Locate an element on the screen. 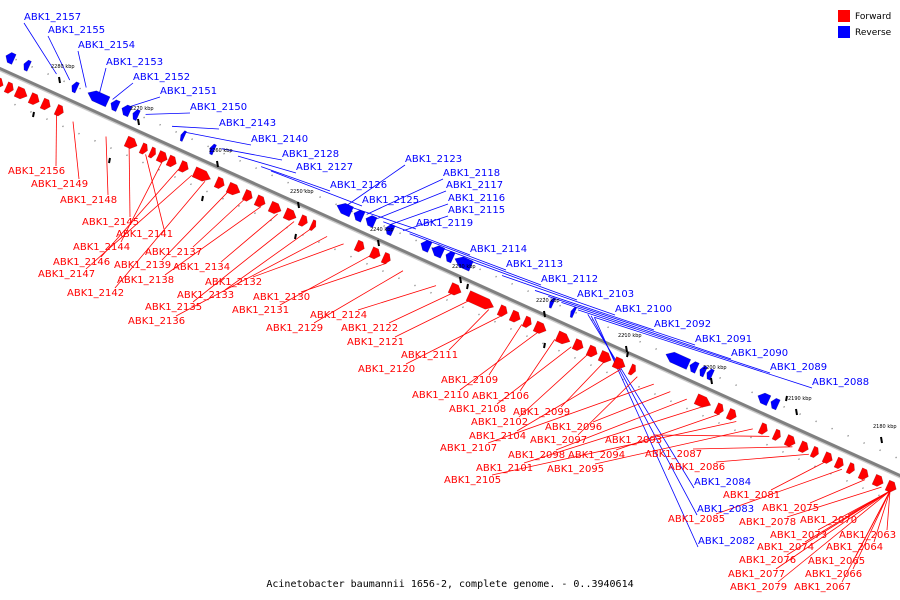  reverse-gene-label: ABK1_2091 is located at coordinates (723, 339).